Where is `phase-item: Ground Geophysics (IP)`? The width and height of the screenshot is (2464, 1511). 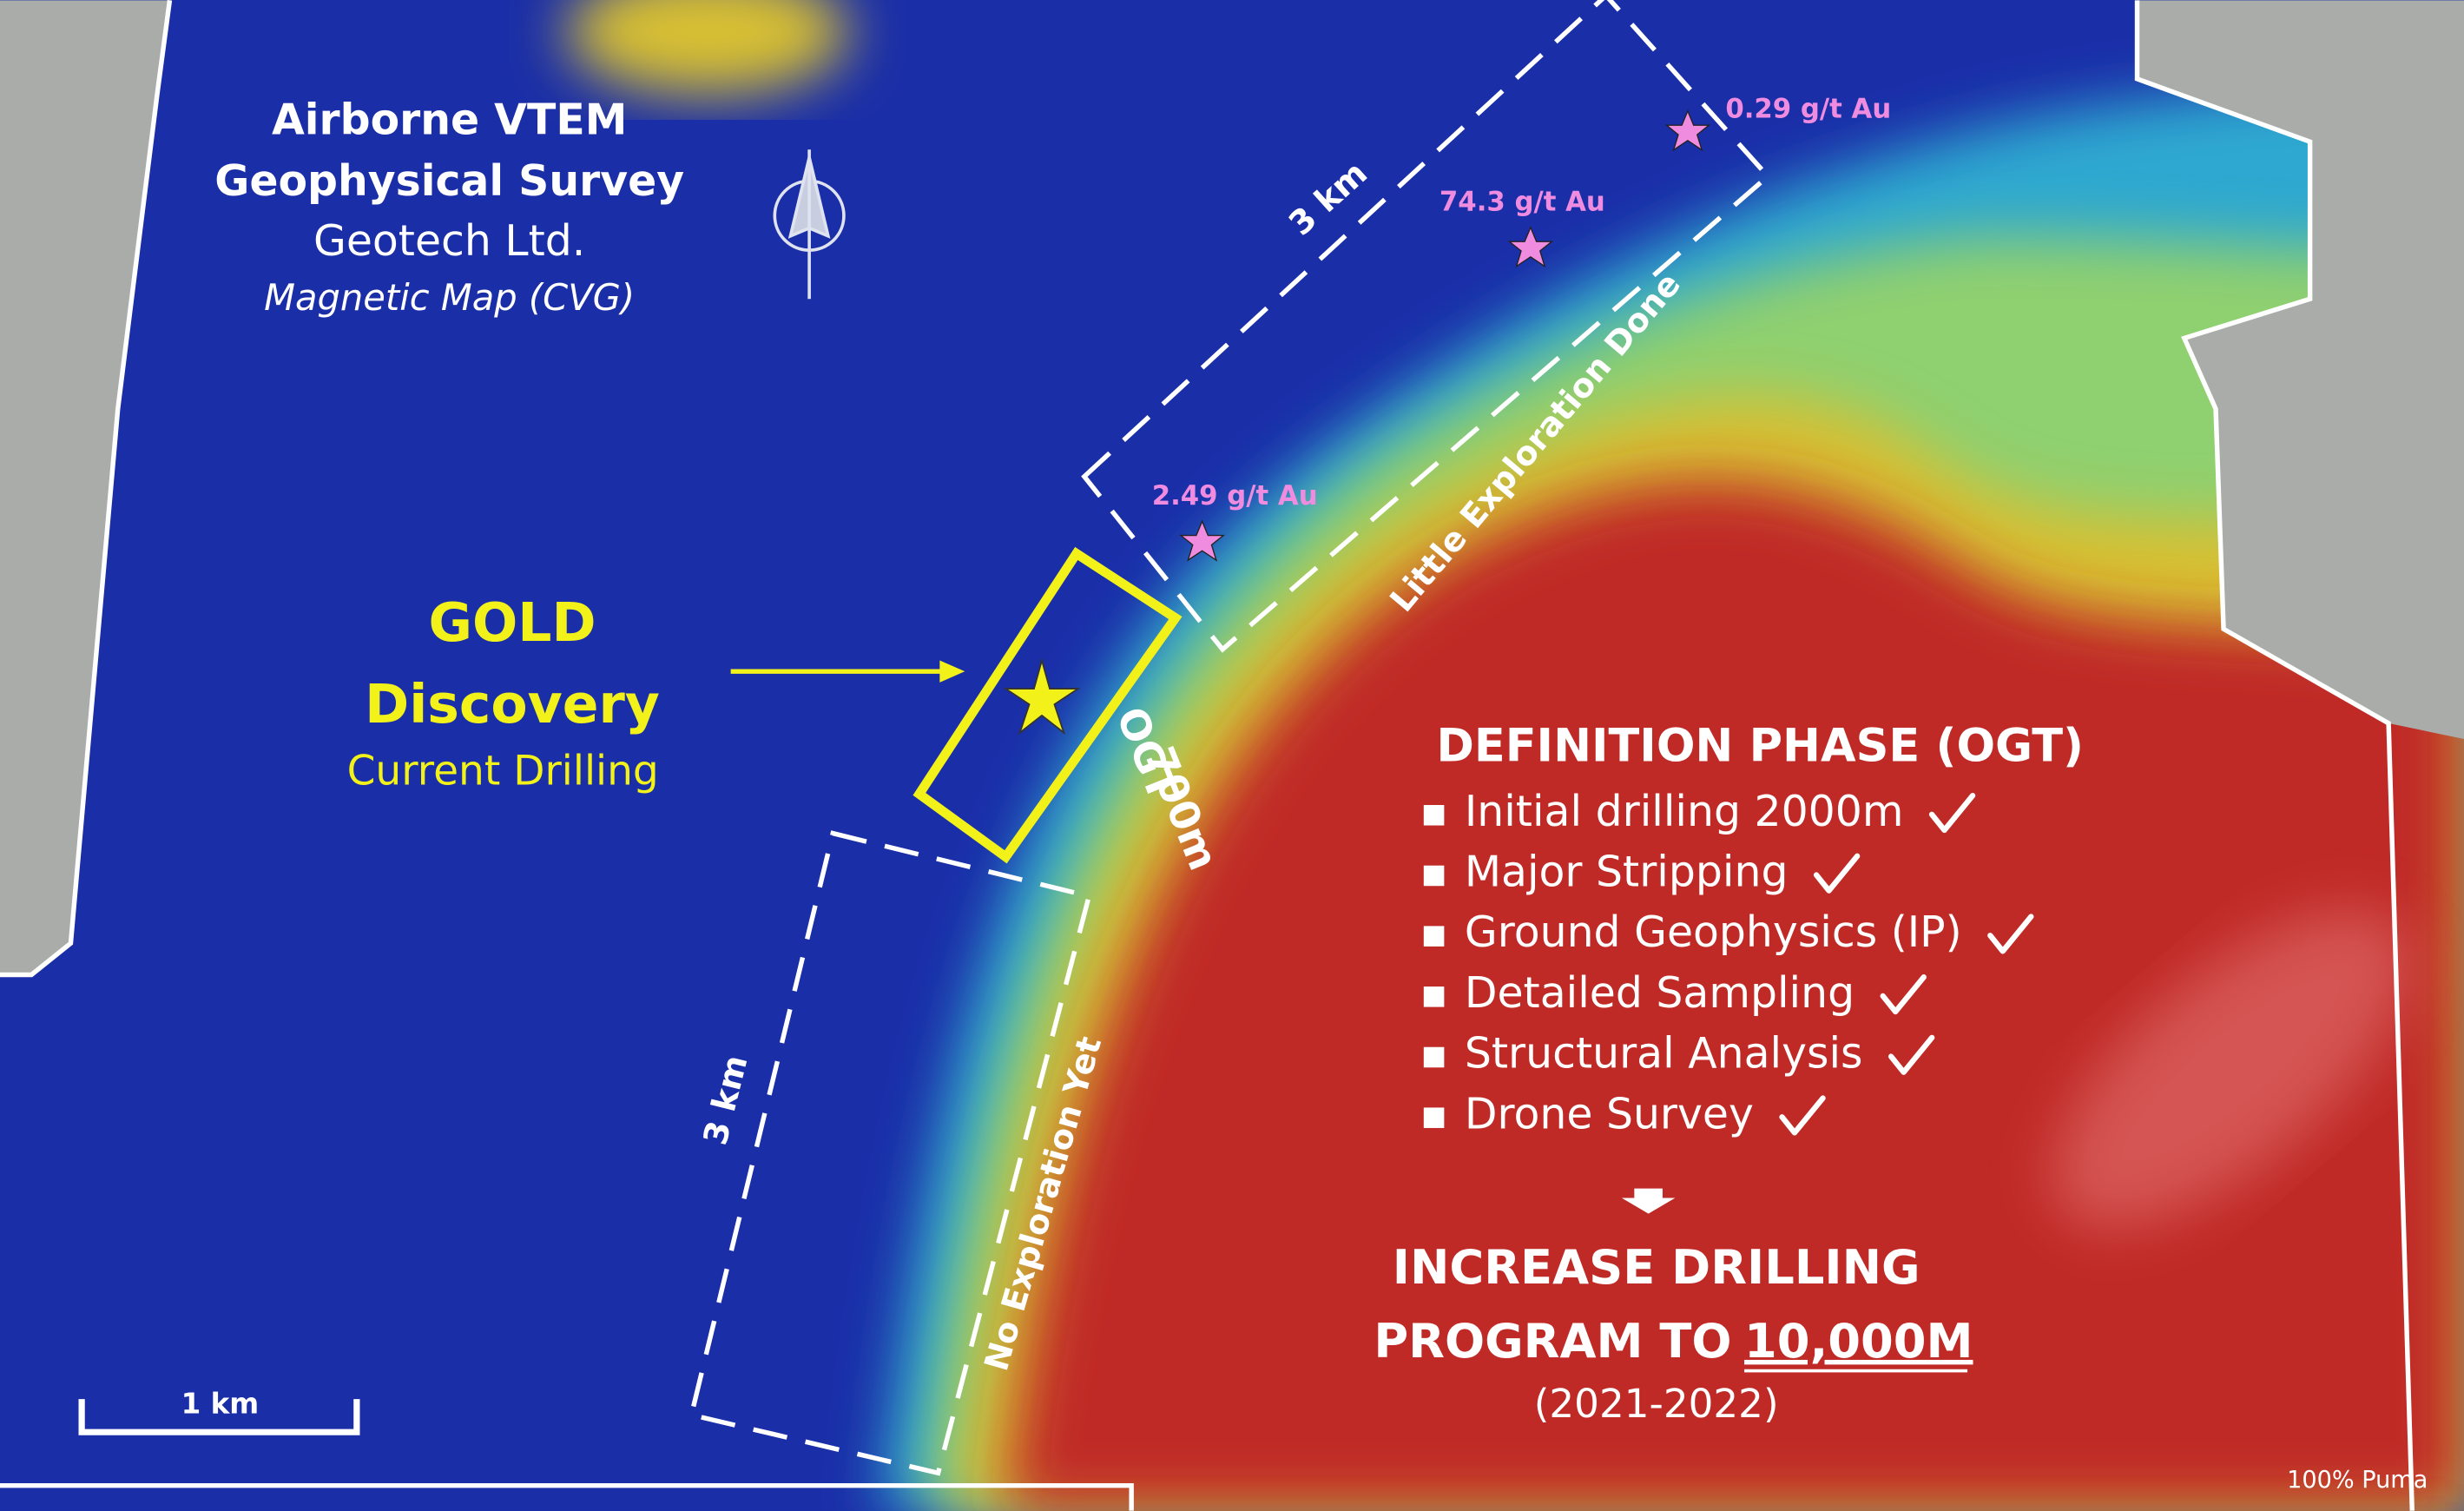 phase-item: Ground Geophysics (IP) is located at coordinates (1713, 932).